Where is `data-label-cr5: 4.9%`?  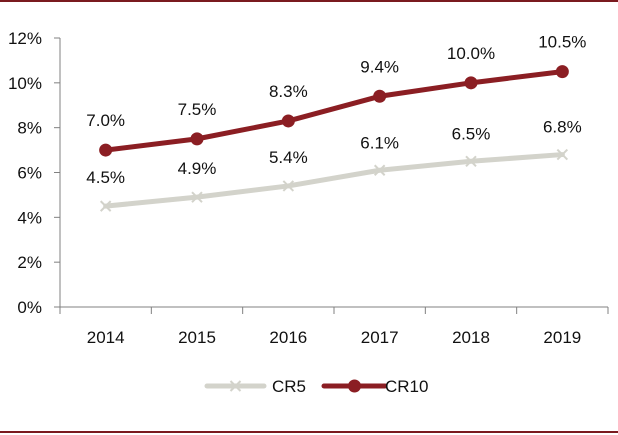
data-label-cr5: 4.9% is located at coordinates (197, 168).